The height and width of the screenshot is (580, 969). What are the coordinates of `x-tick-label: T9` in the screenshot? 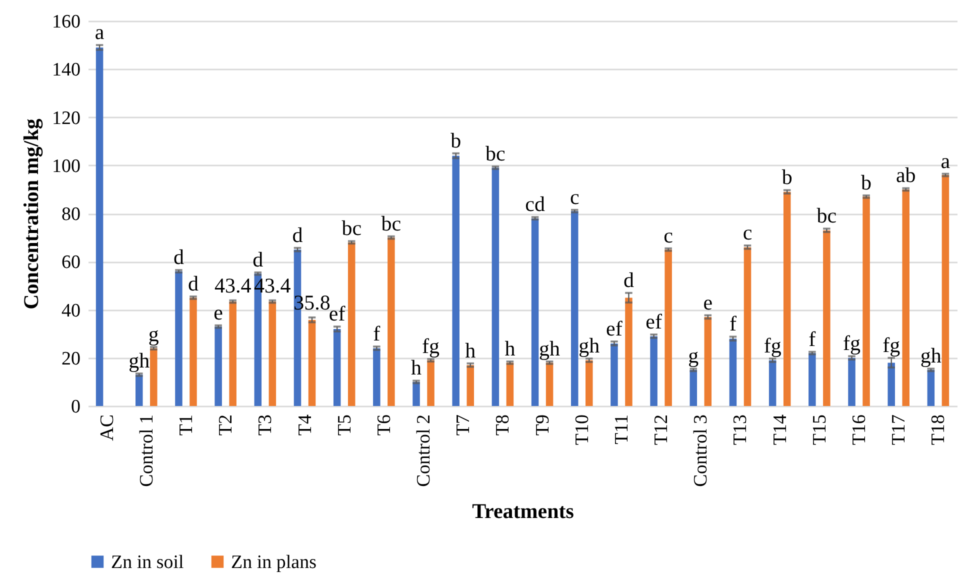 It's located at (543, 425).